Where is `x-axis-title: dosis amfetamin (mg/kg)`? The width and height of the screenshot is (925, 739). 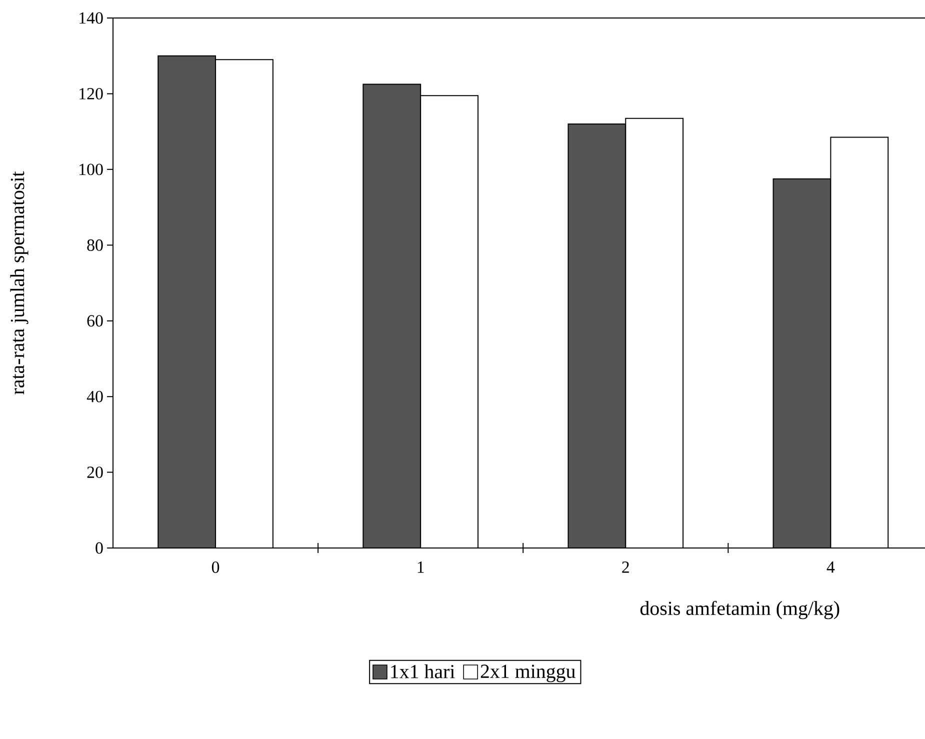
x-axis-title: dosis amfetamin (mg/kg) is located at coordinates (740, 610).